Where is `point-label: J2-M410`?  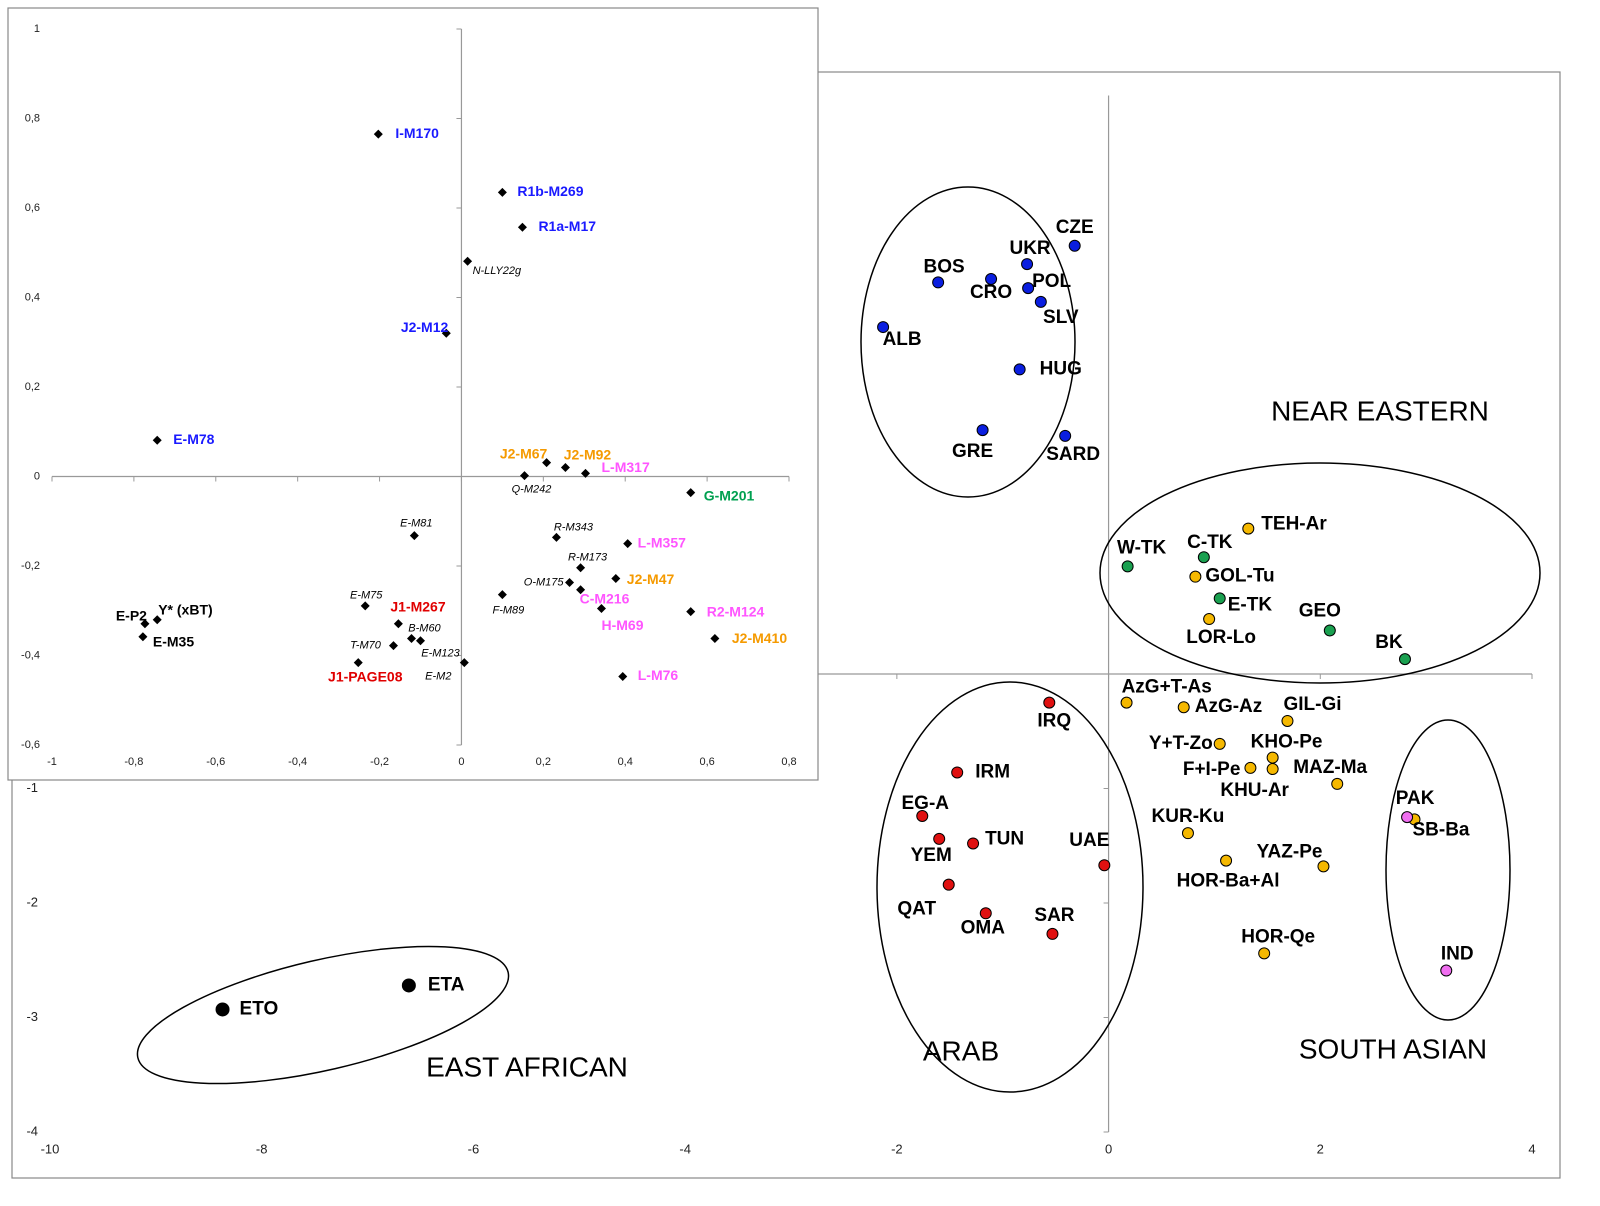
point-label: J2-M410 is located at coordinates (759, 638).